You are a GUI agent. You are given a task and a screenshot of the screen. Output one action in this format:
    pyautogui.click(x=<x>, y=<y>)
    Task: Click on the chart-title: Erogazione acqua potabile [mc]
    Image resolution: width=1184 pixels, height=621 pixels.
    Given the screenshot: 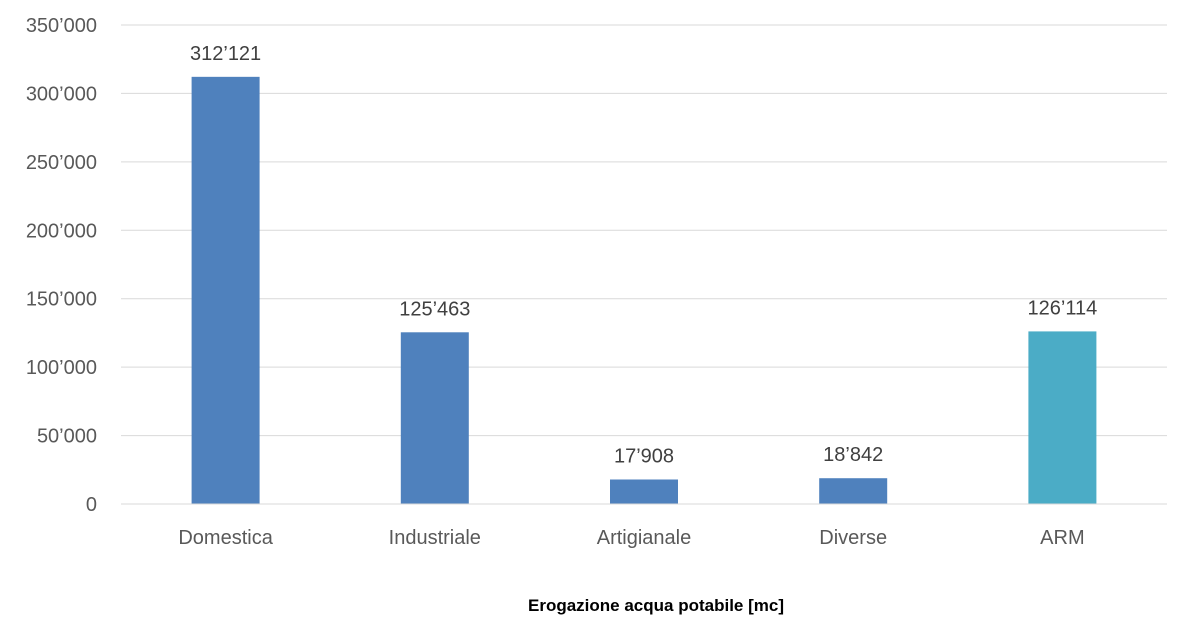 What is the action you would take?
    pyautogui.click(x=656, y=605)
    